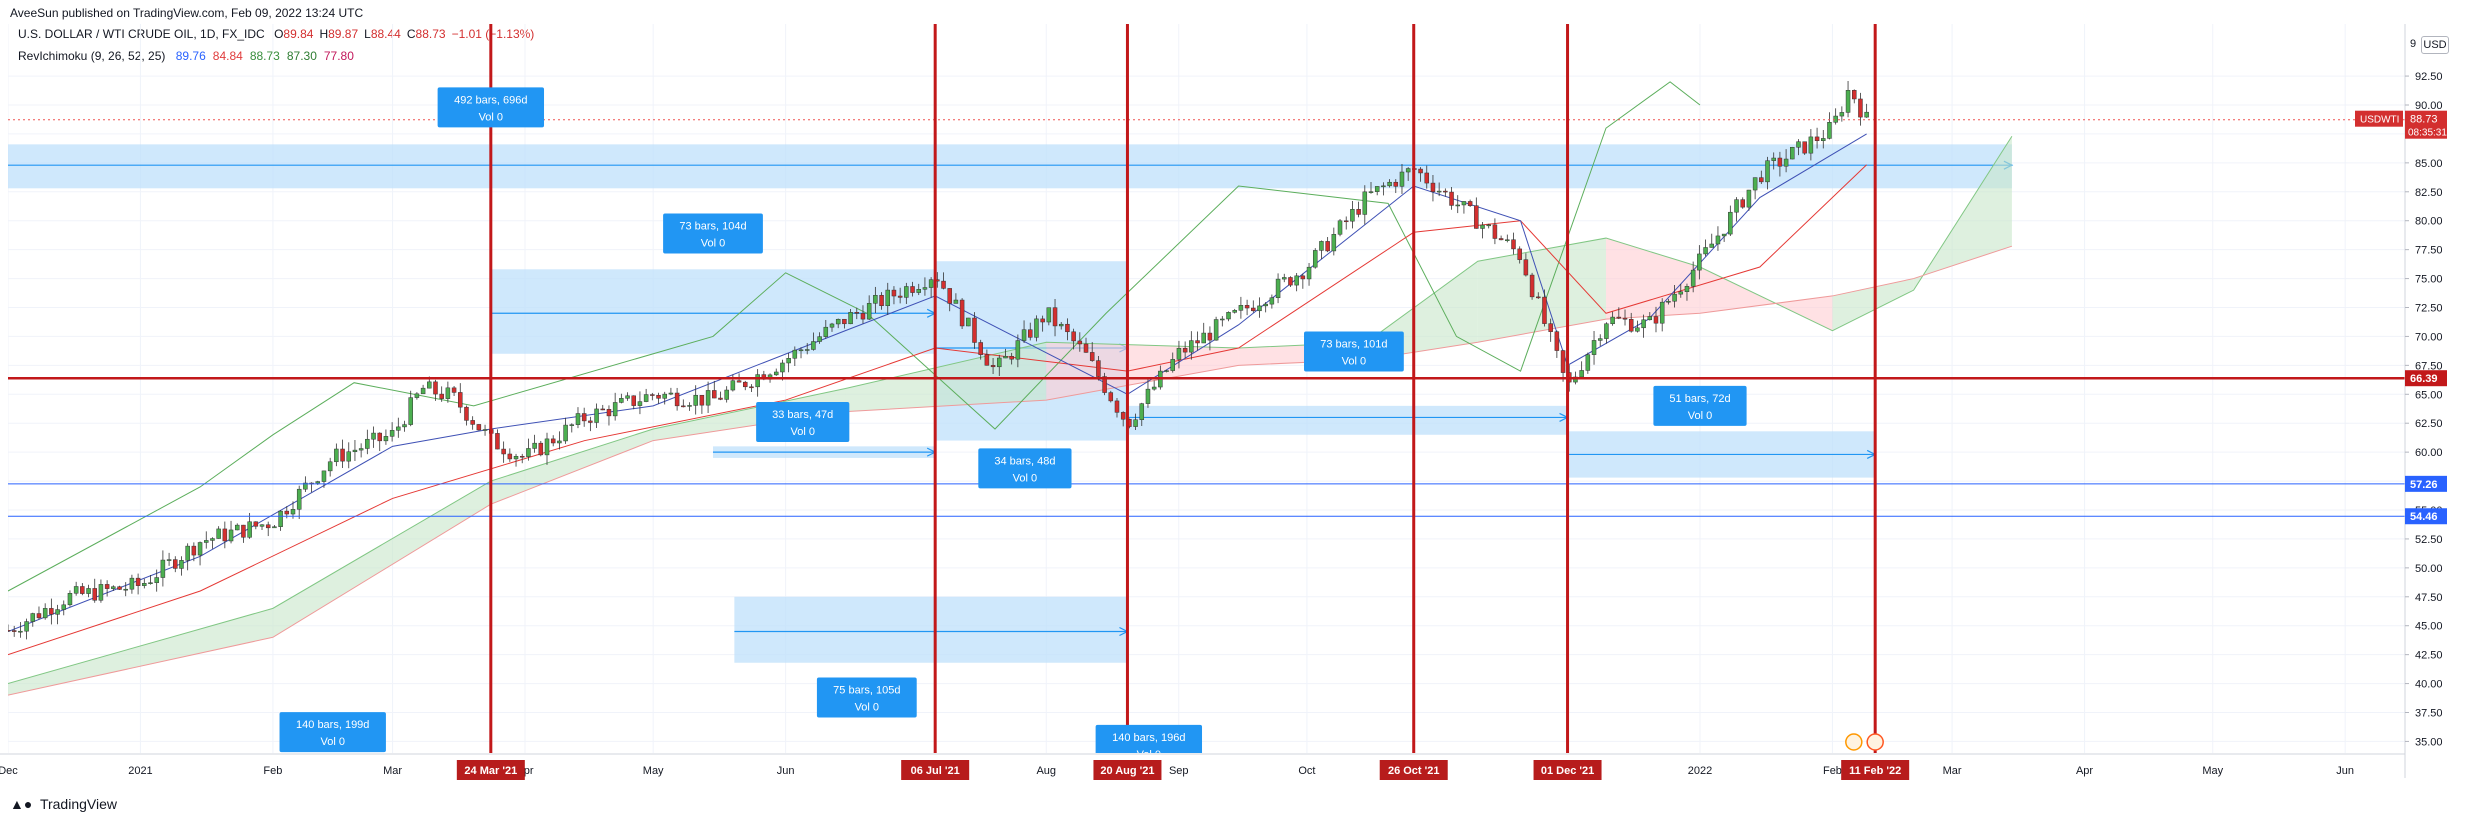  I want to click on range-label: 75 bars, 105d Vol 0, so click(866, 697).